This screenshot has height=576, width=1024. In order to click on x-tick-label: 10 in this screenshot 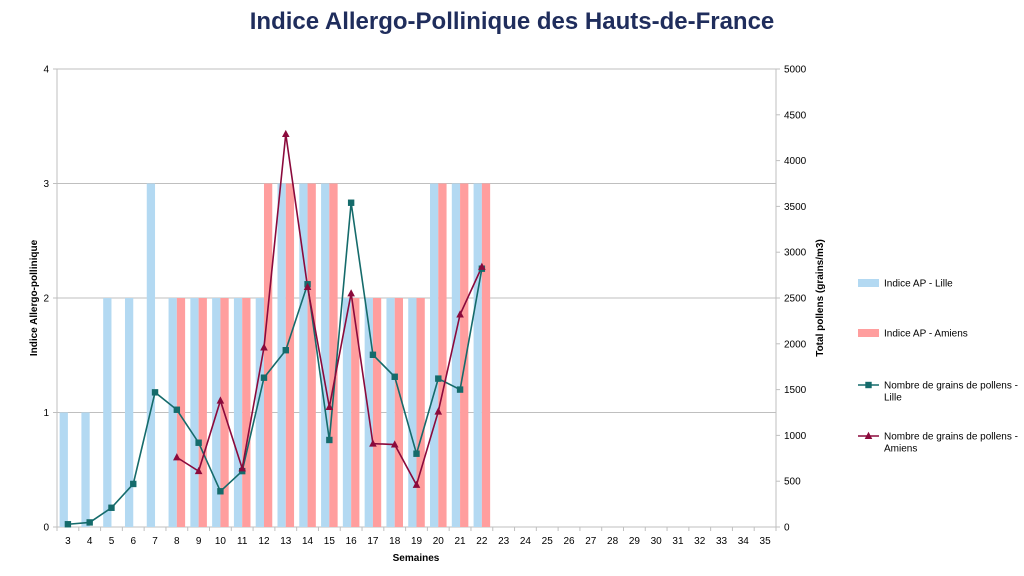, I will do `click(221, 541)`.